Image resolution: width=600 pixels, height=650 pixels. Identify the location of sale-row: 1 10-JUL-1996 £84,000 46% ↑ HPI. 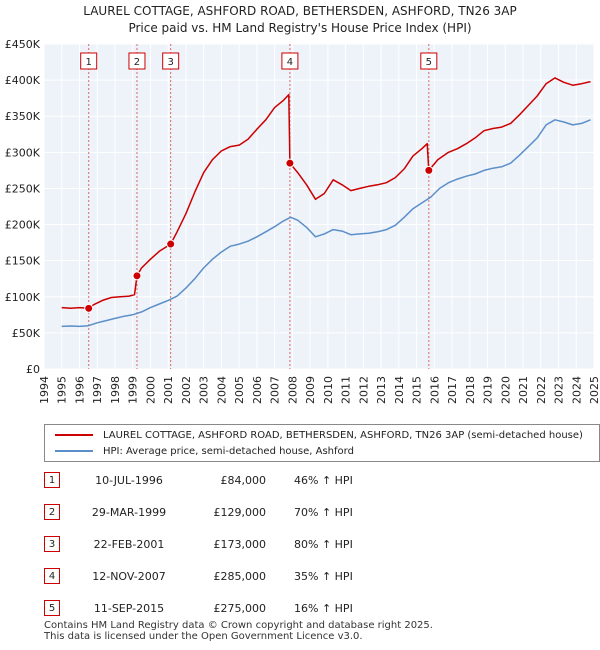
(314, 482).